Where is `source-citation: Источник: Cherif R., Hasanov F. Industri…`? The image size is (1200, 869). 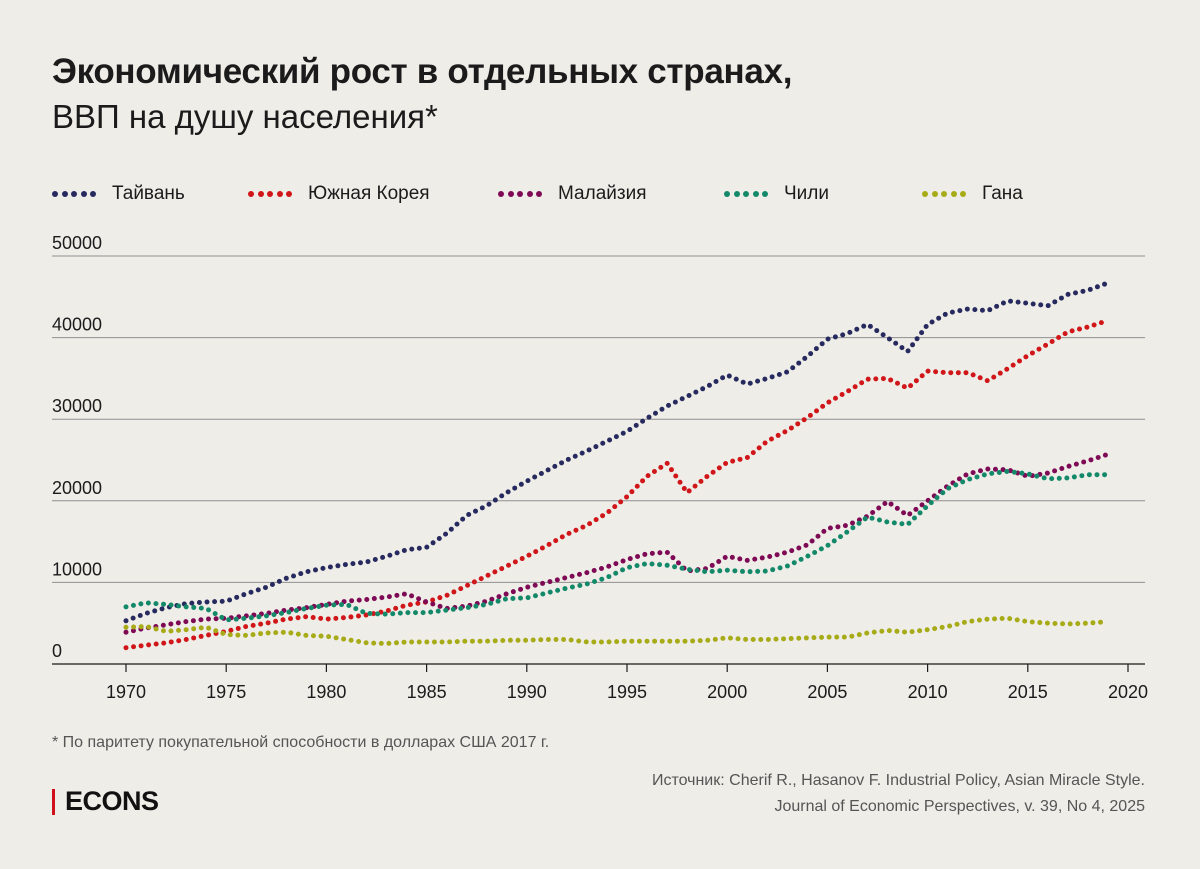
source-citation: Источник: Cherif R., Hasanov F. Industri… is located at coordinates (898, 794).